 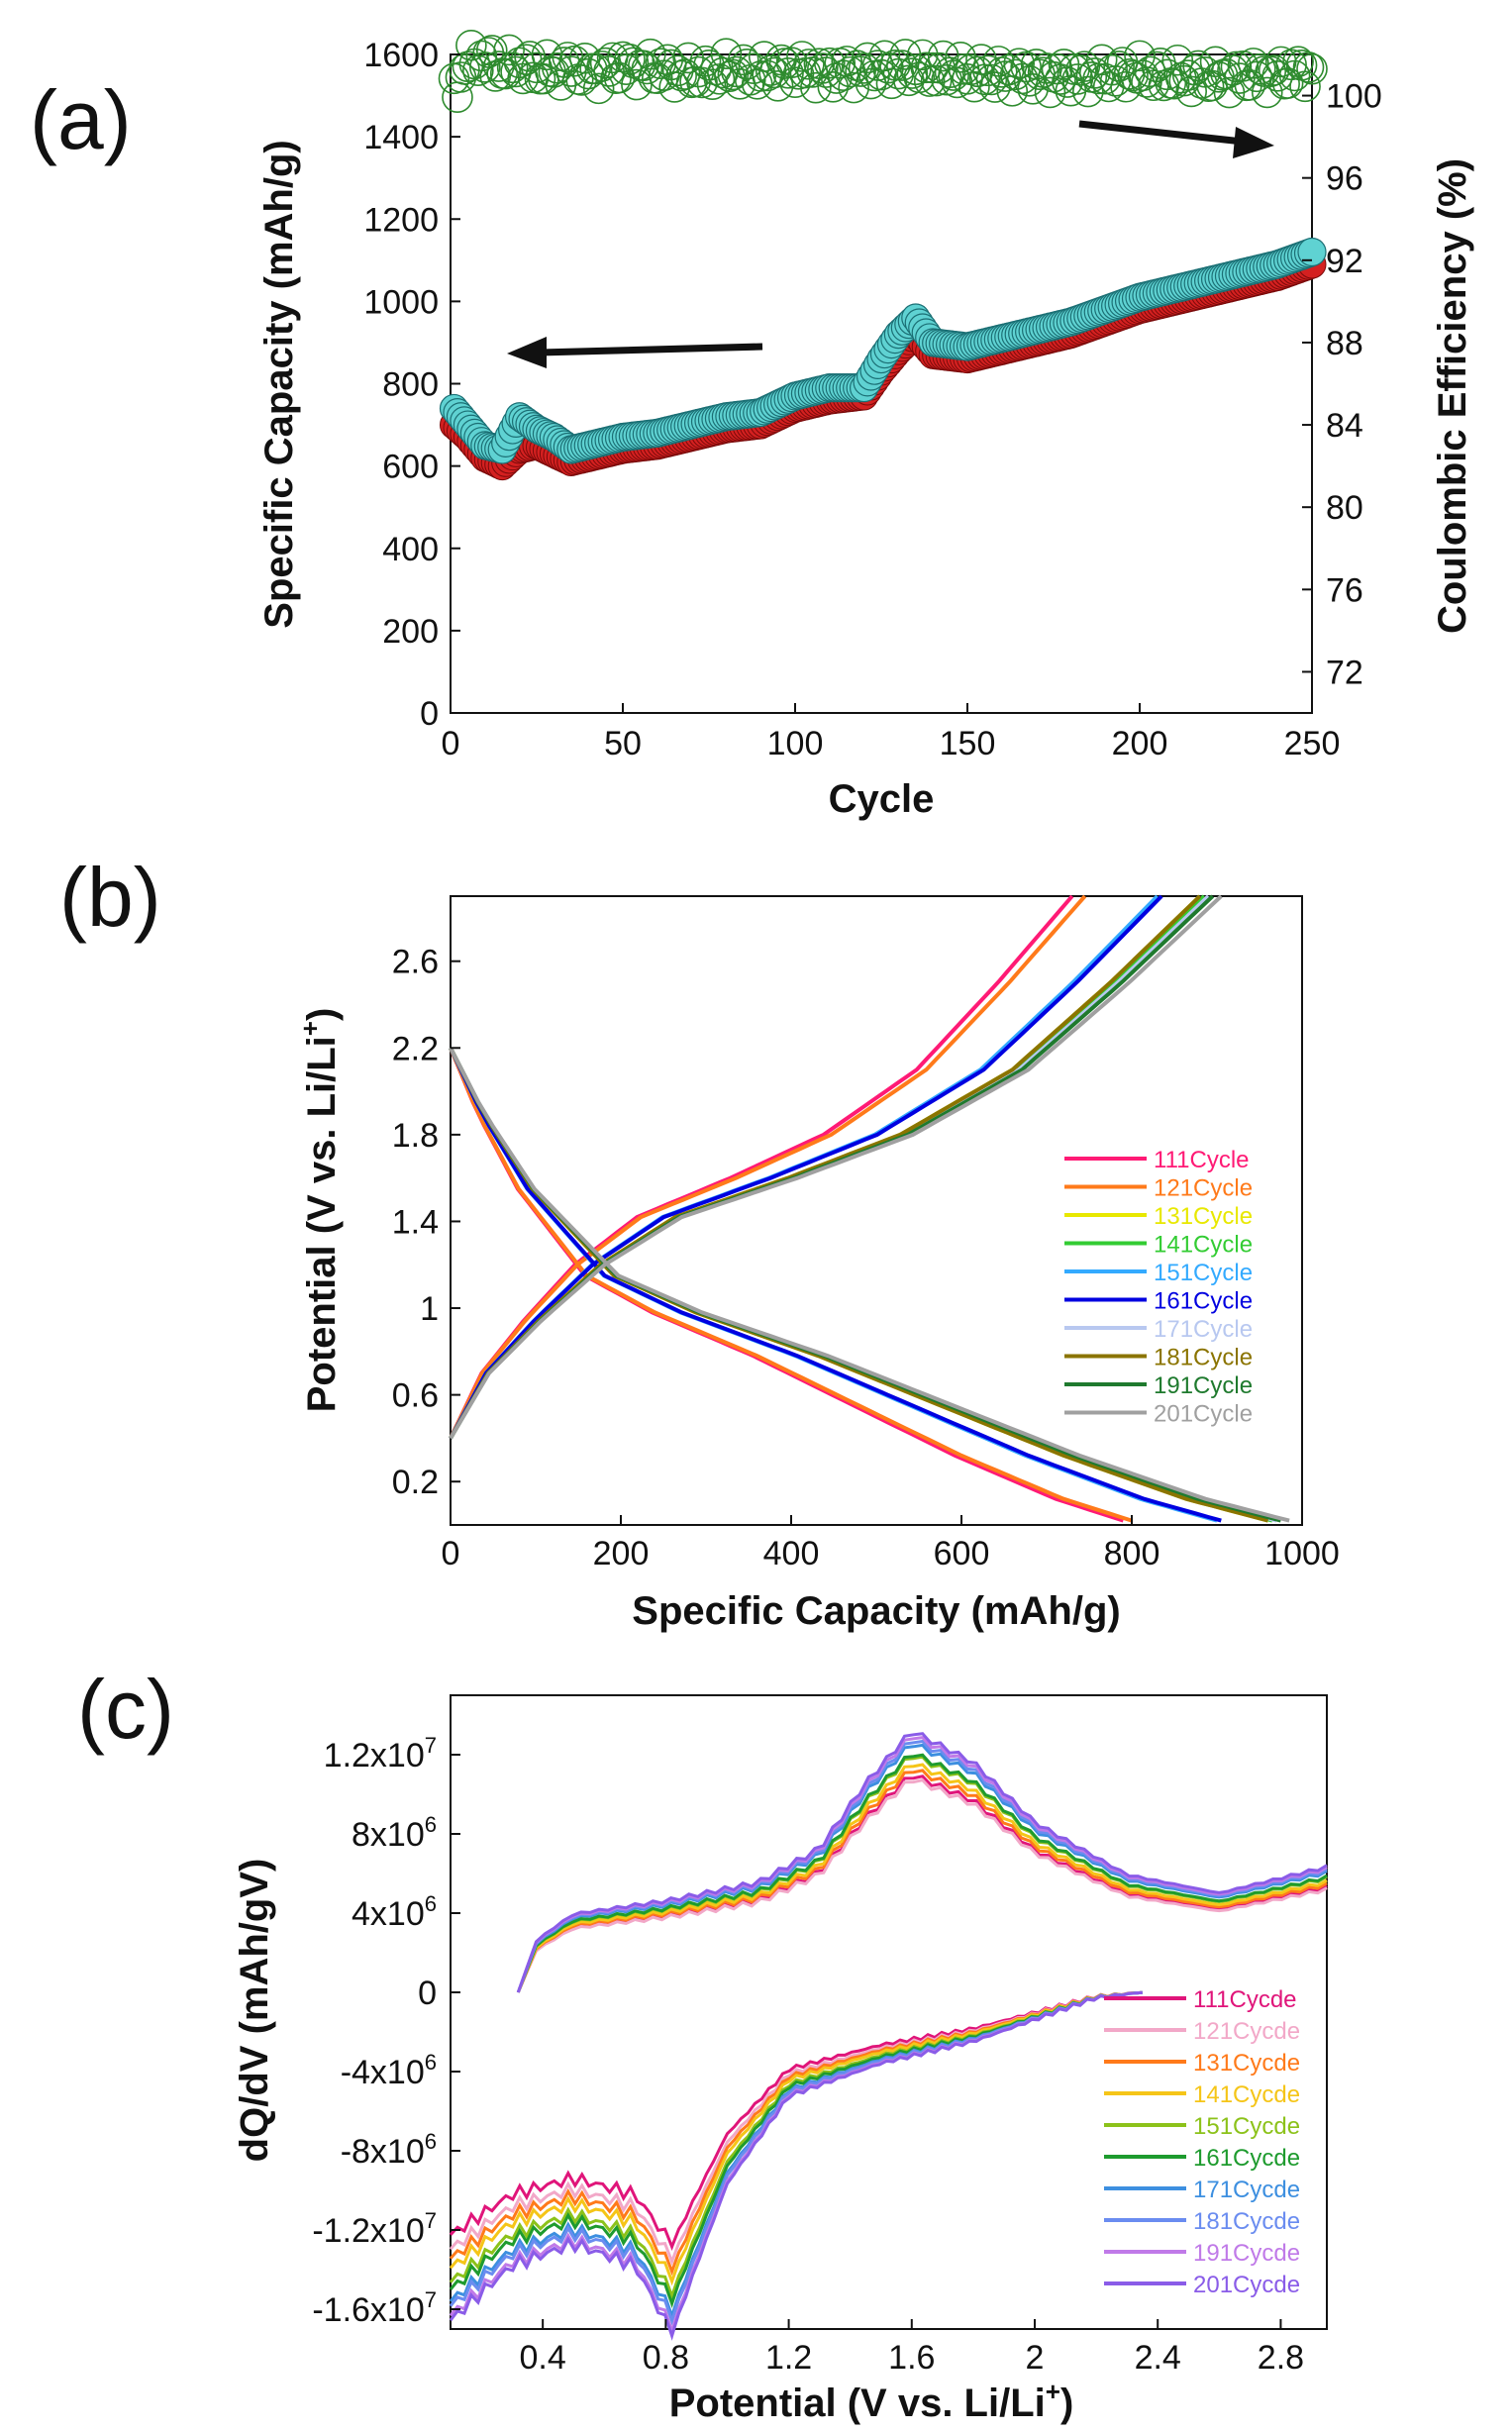 I want to click on legend-label: 201Cycle, so click(x=1203, y=1414).